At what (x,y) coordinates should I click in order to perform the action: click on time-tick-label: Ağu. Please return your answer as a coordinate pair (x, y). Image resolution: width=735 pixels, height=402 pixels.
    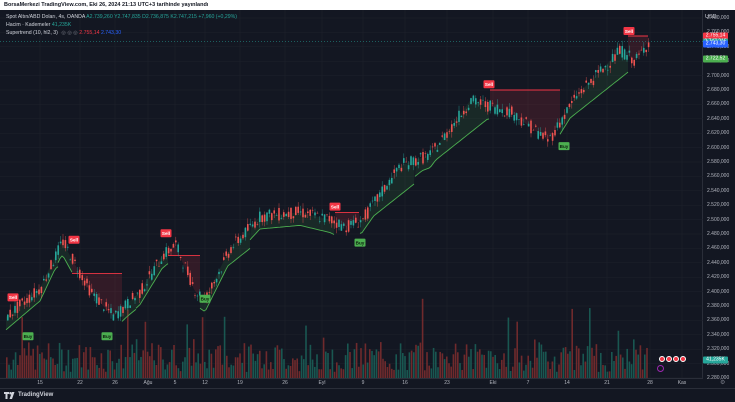
    Looking at the image, I should click on (148, 383).